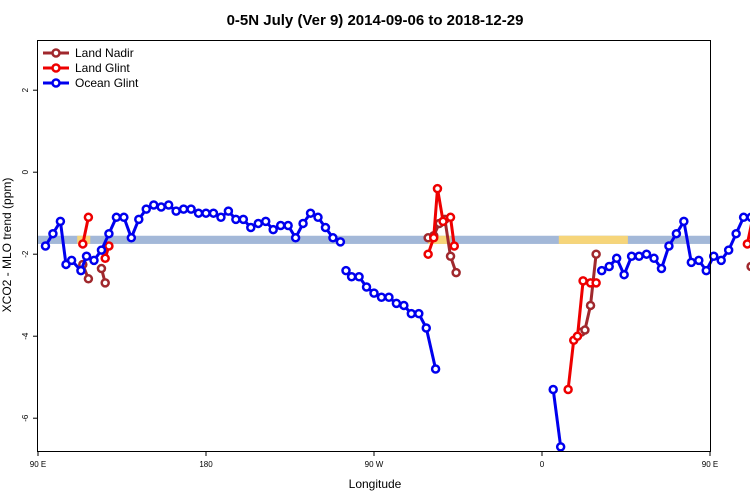 The width and height of the screenshot is (750, 500). What do you see at coordinates (25, 418) in the screenshot?
I see `y-tick-label: -6` at bounding box center [25, 418].